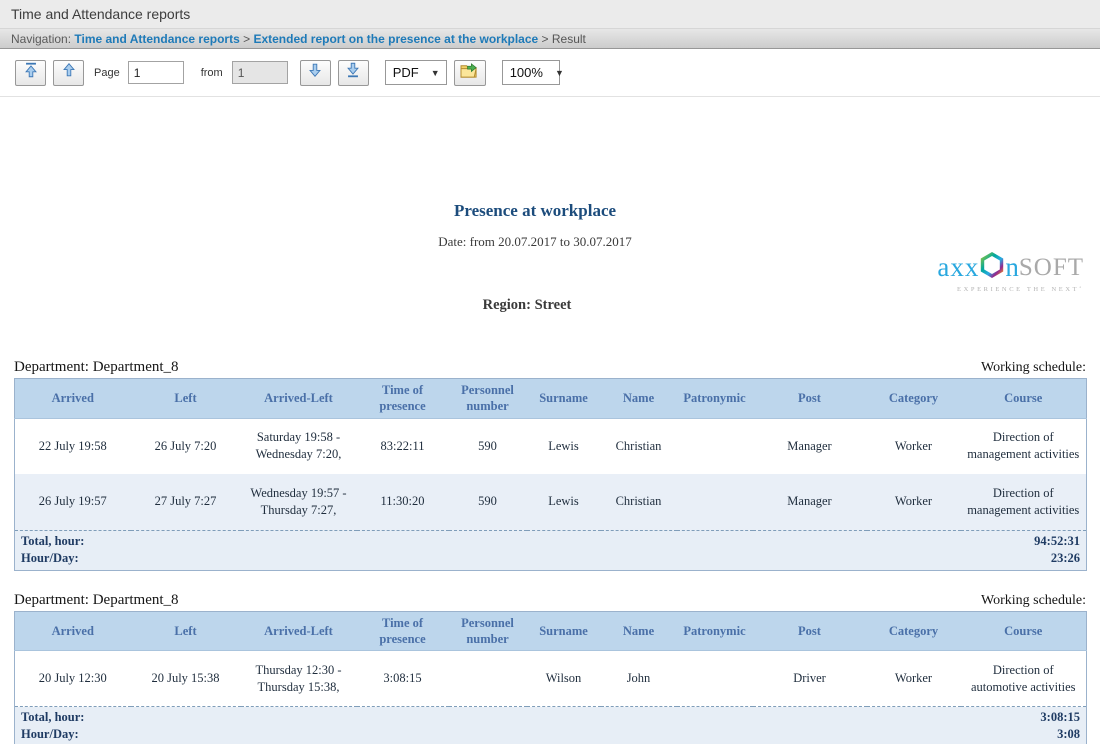  I want to click on export-button, so click(469, 72).